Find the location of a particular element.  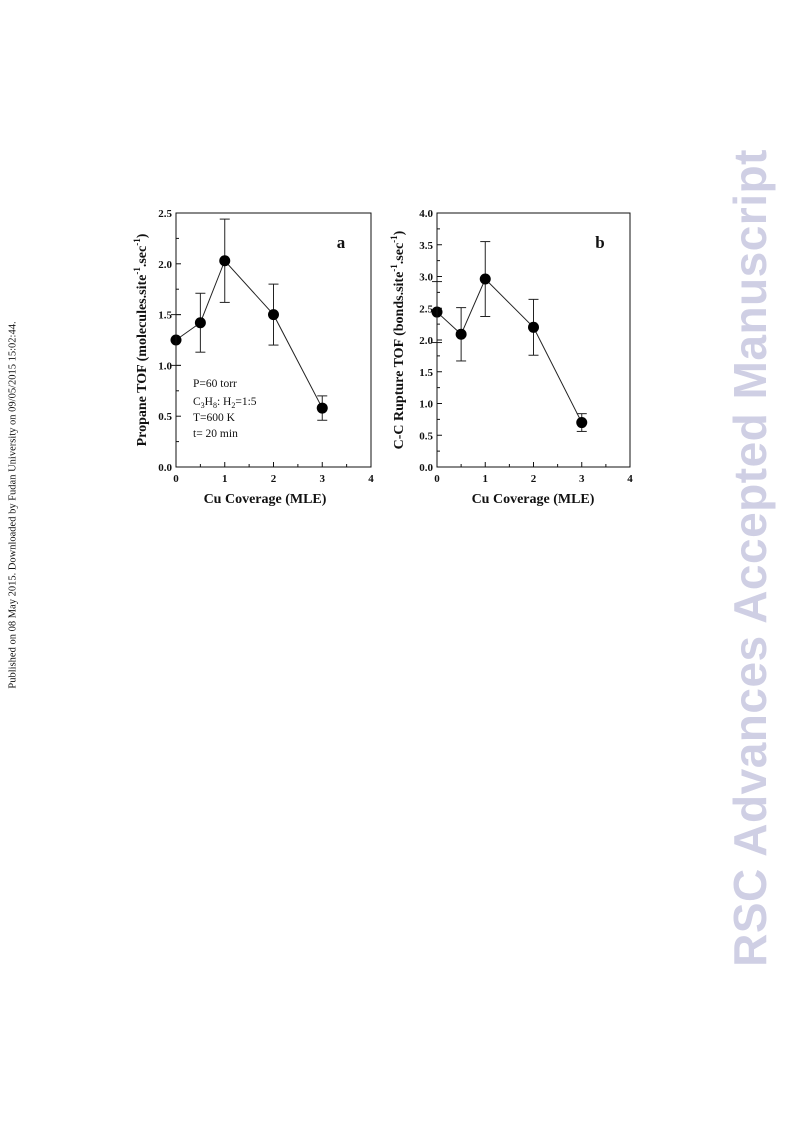

panel-a-x-tick-label: 4 is located at coordinates (371, 479).